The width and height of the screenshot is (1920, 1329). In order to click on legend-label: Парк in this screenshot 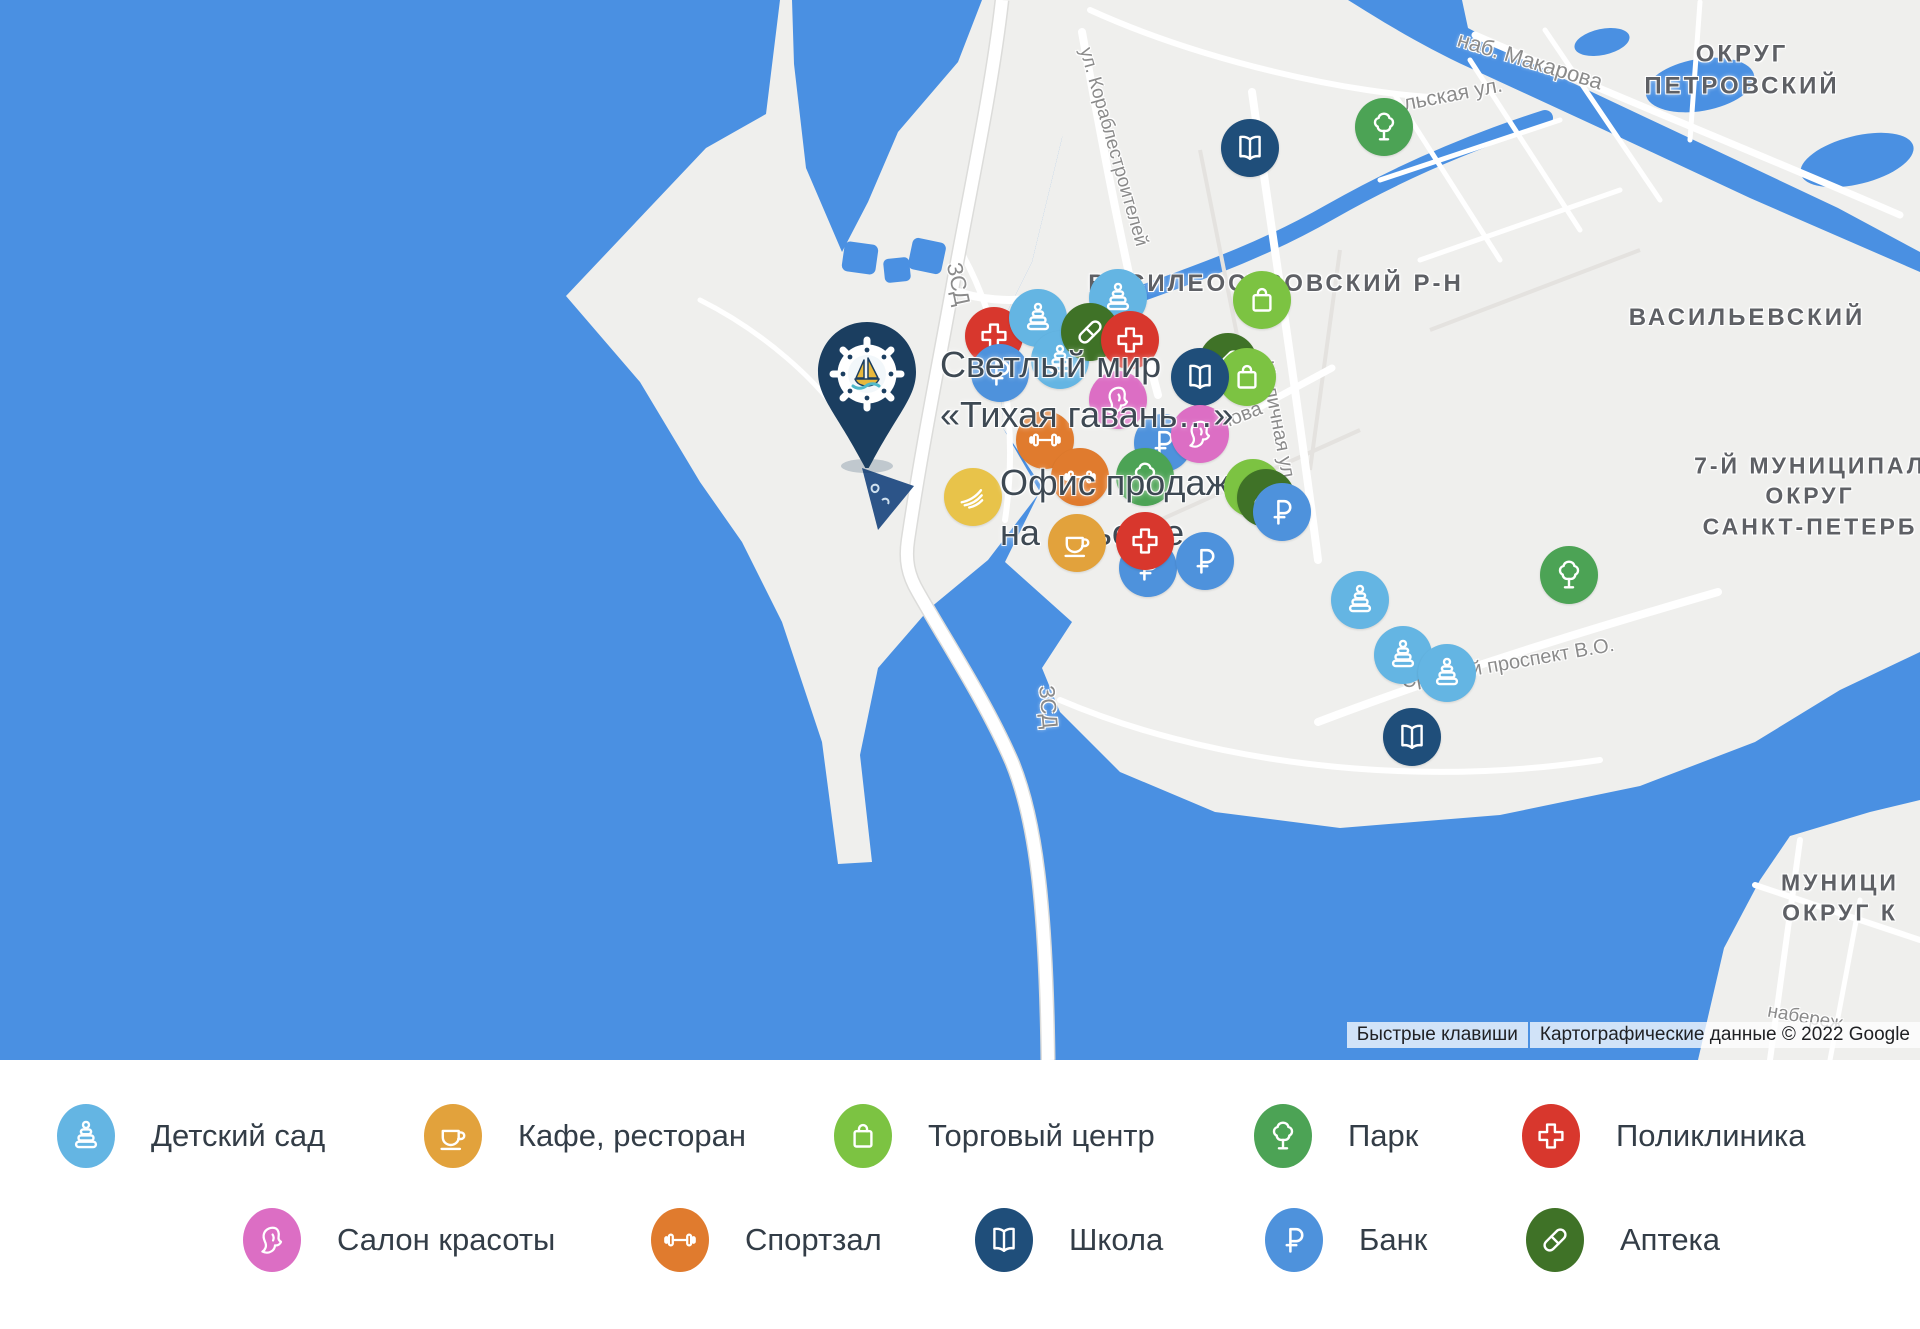, I will do `click(1383, 1135)`.